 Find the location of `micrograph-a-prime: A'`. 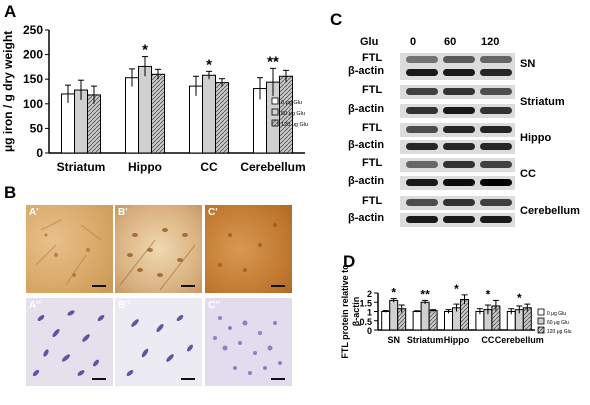

micrograph-a-prime: A' is located at coordinates (69, 249).